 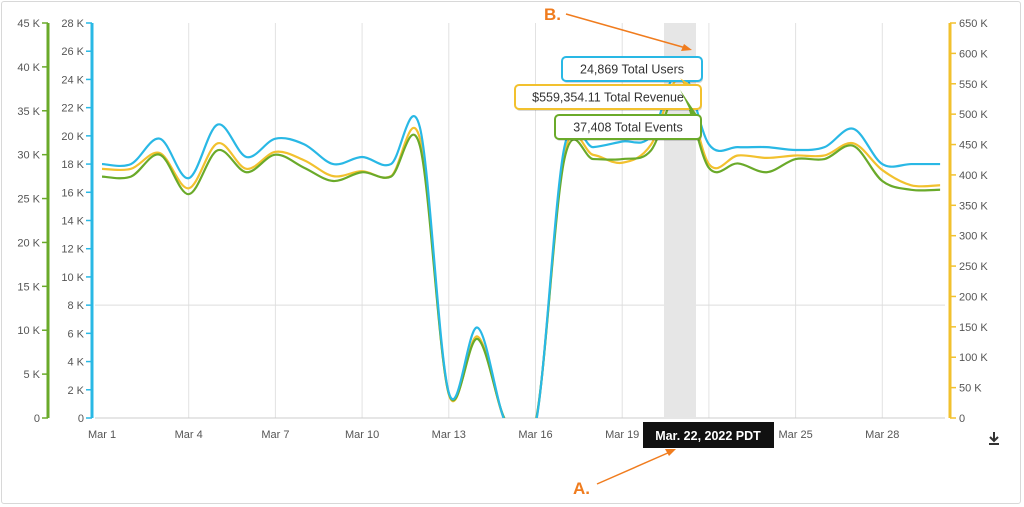 What do you see at coordinates (28, 243) in the screenshot?
I see `left-axis-tick-label: 20 K` at bounding box center [28, 243].